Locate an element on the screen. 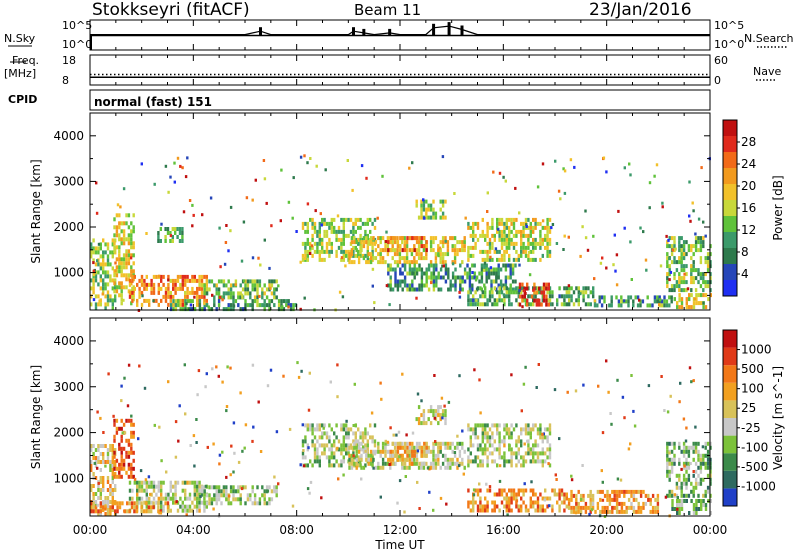  power-colorbar-segment is located at coordinates (730, 160).